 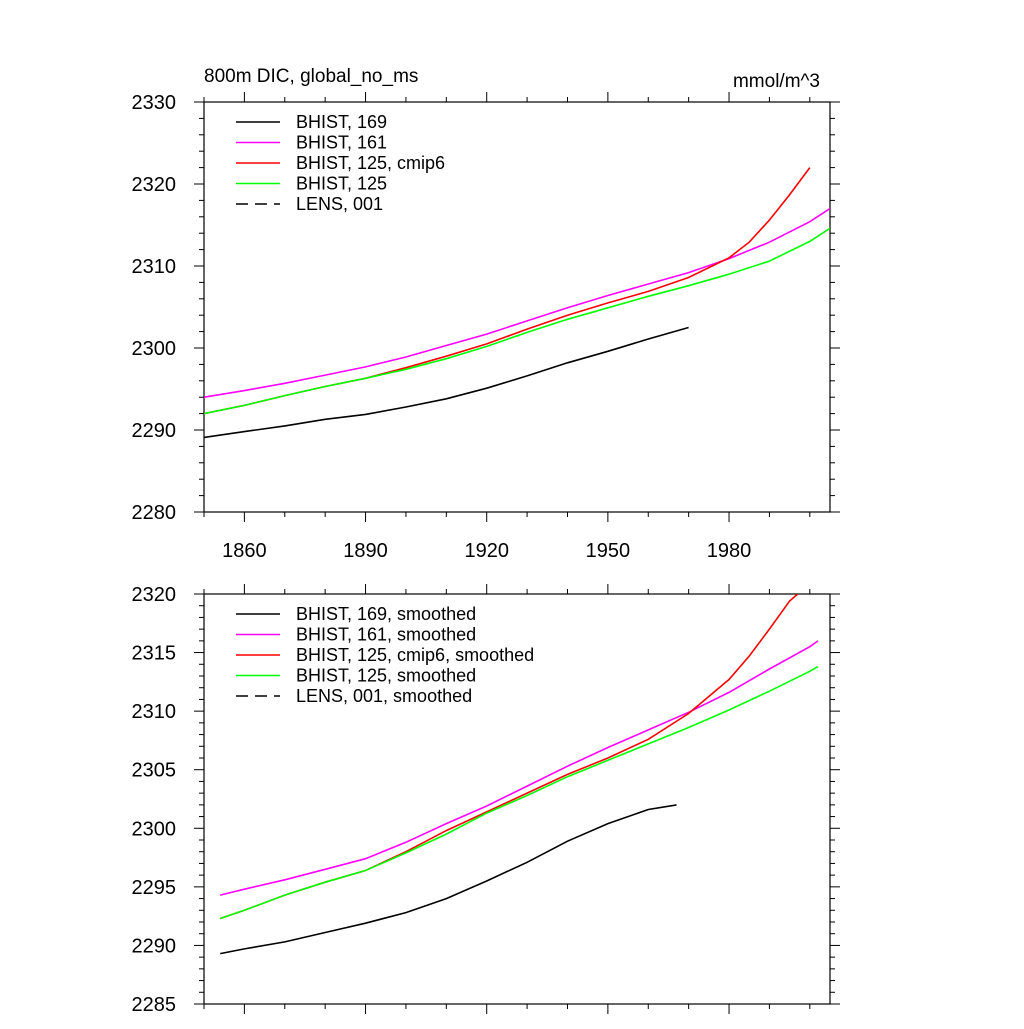 I want to click on y-tick-label: 2280, so click(x=154, y=513).